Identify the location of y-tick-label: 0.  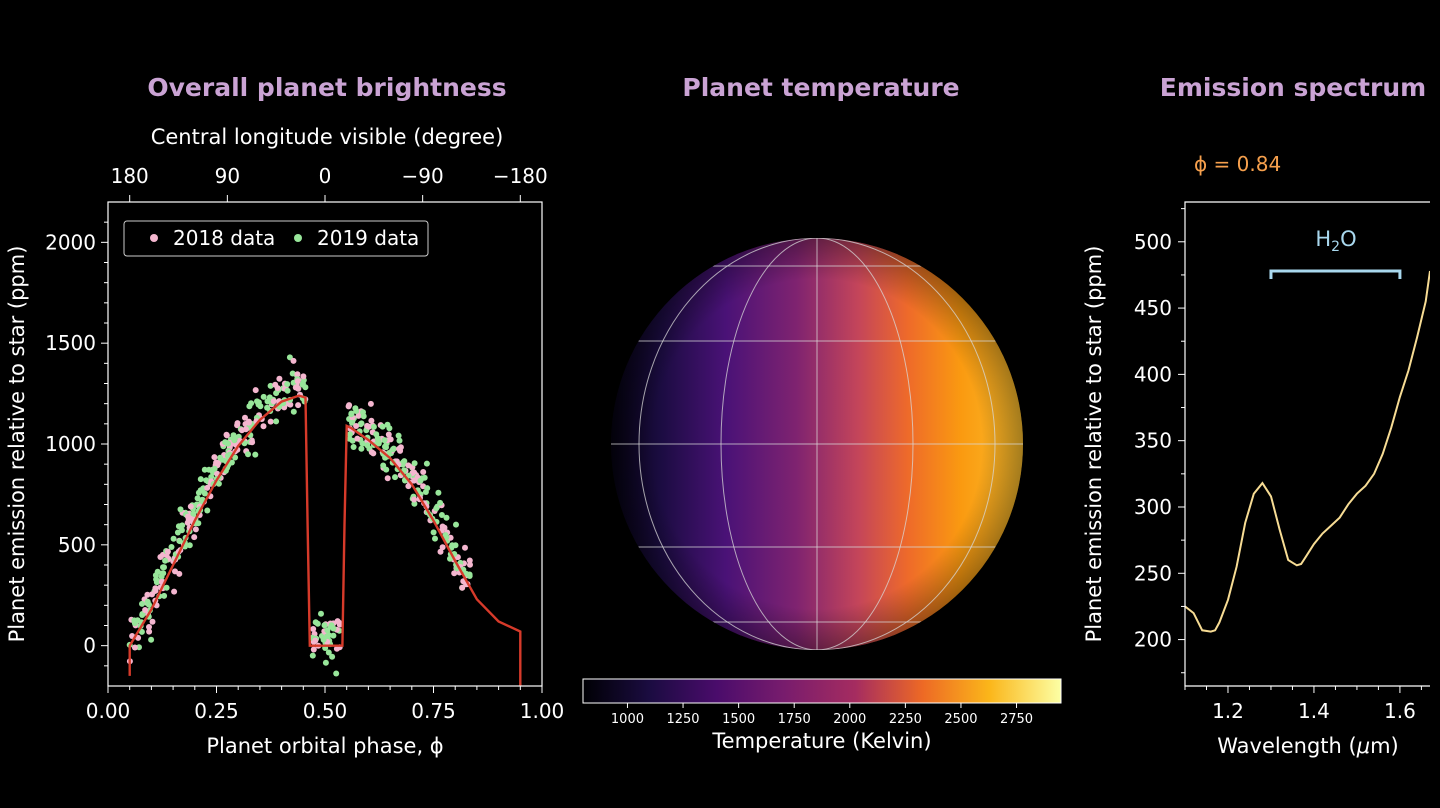
(89, 646).